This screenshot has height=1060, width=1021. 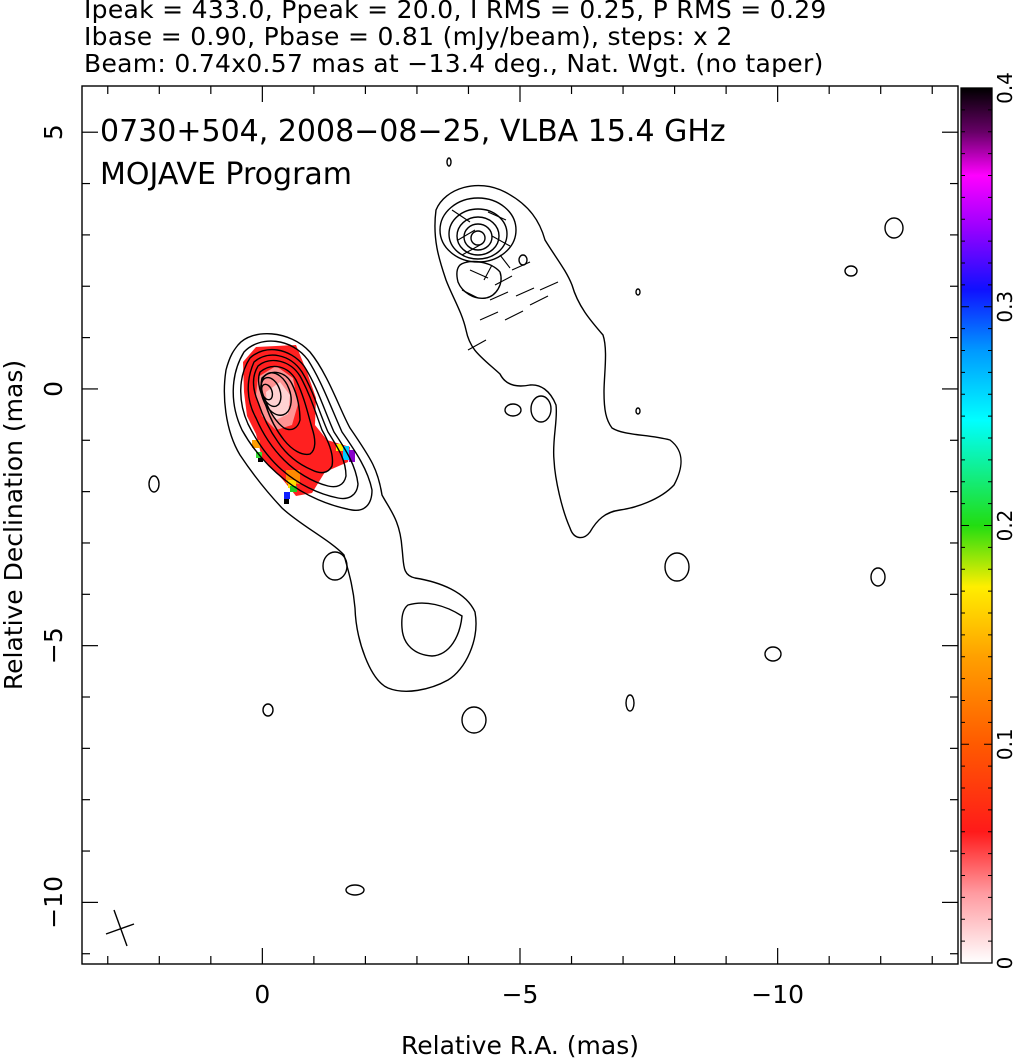 I want to click on y-tick-label: −5, so click(x=53, y=645).